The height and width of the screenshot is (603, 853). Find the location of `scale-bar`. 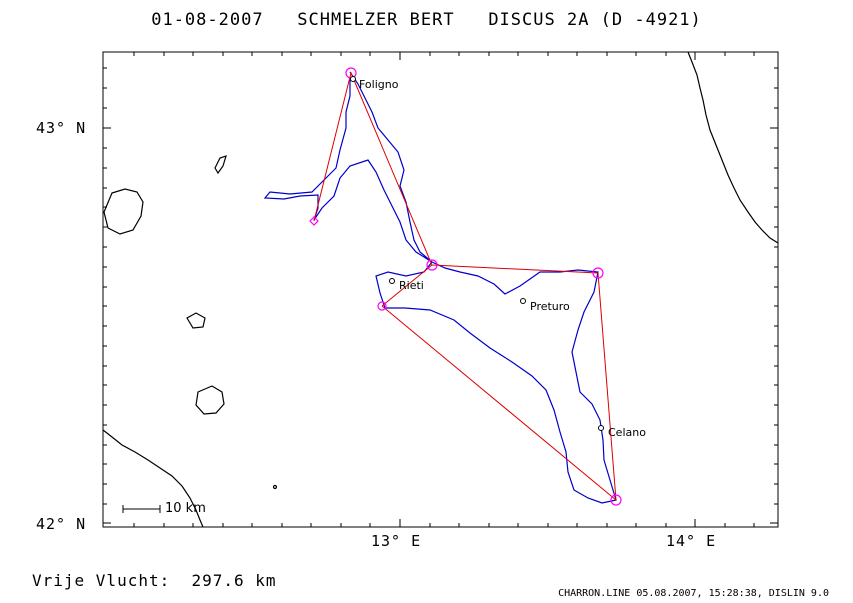

scale-bar is located at coordinates (141, 509).